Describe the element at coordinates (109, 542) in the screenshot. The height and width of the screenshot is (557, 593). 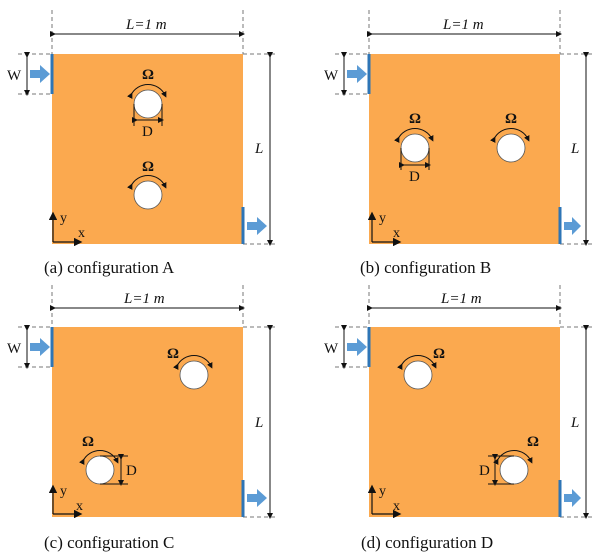
I see `panel-caption: (c) configuration C` at that location.